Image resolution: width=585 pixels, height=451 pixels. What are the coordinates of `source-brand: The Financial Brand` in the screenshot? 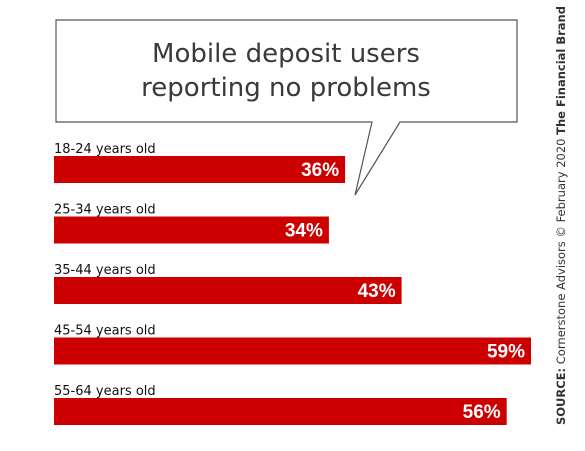 It's located at (561, 70).